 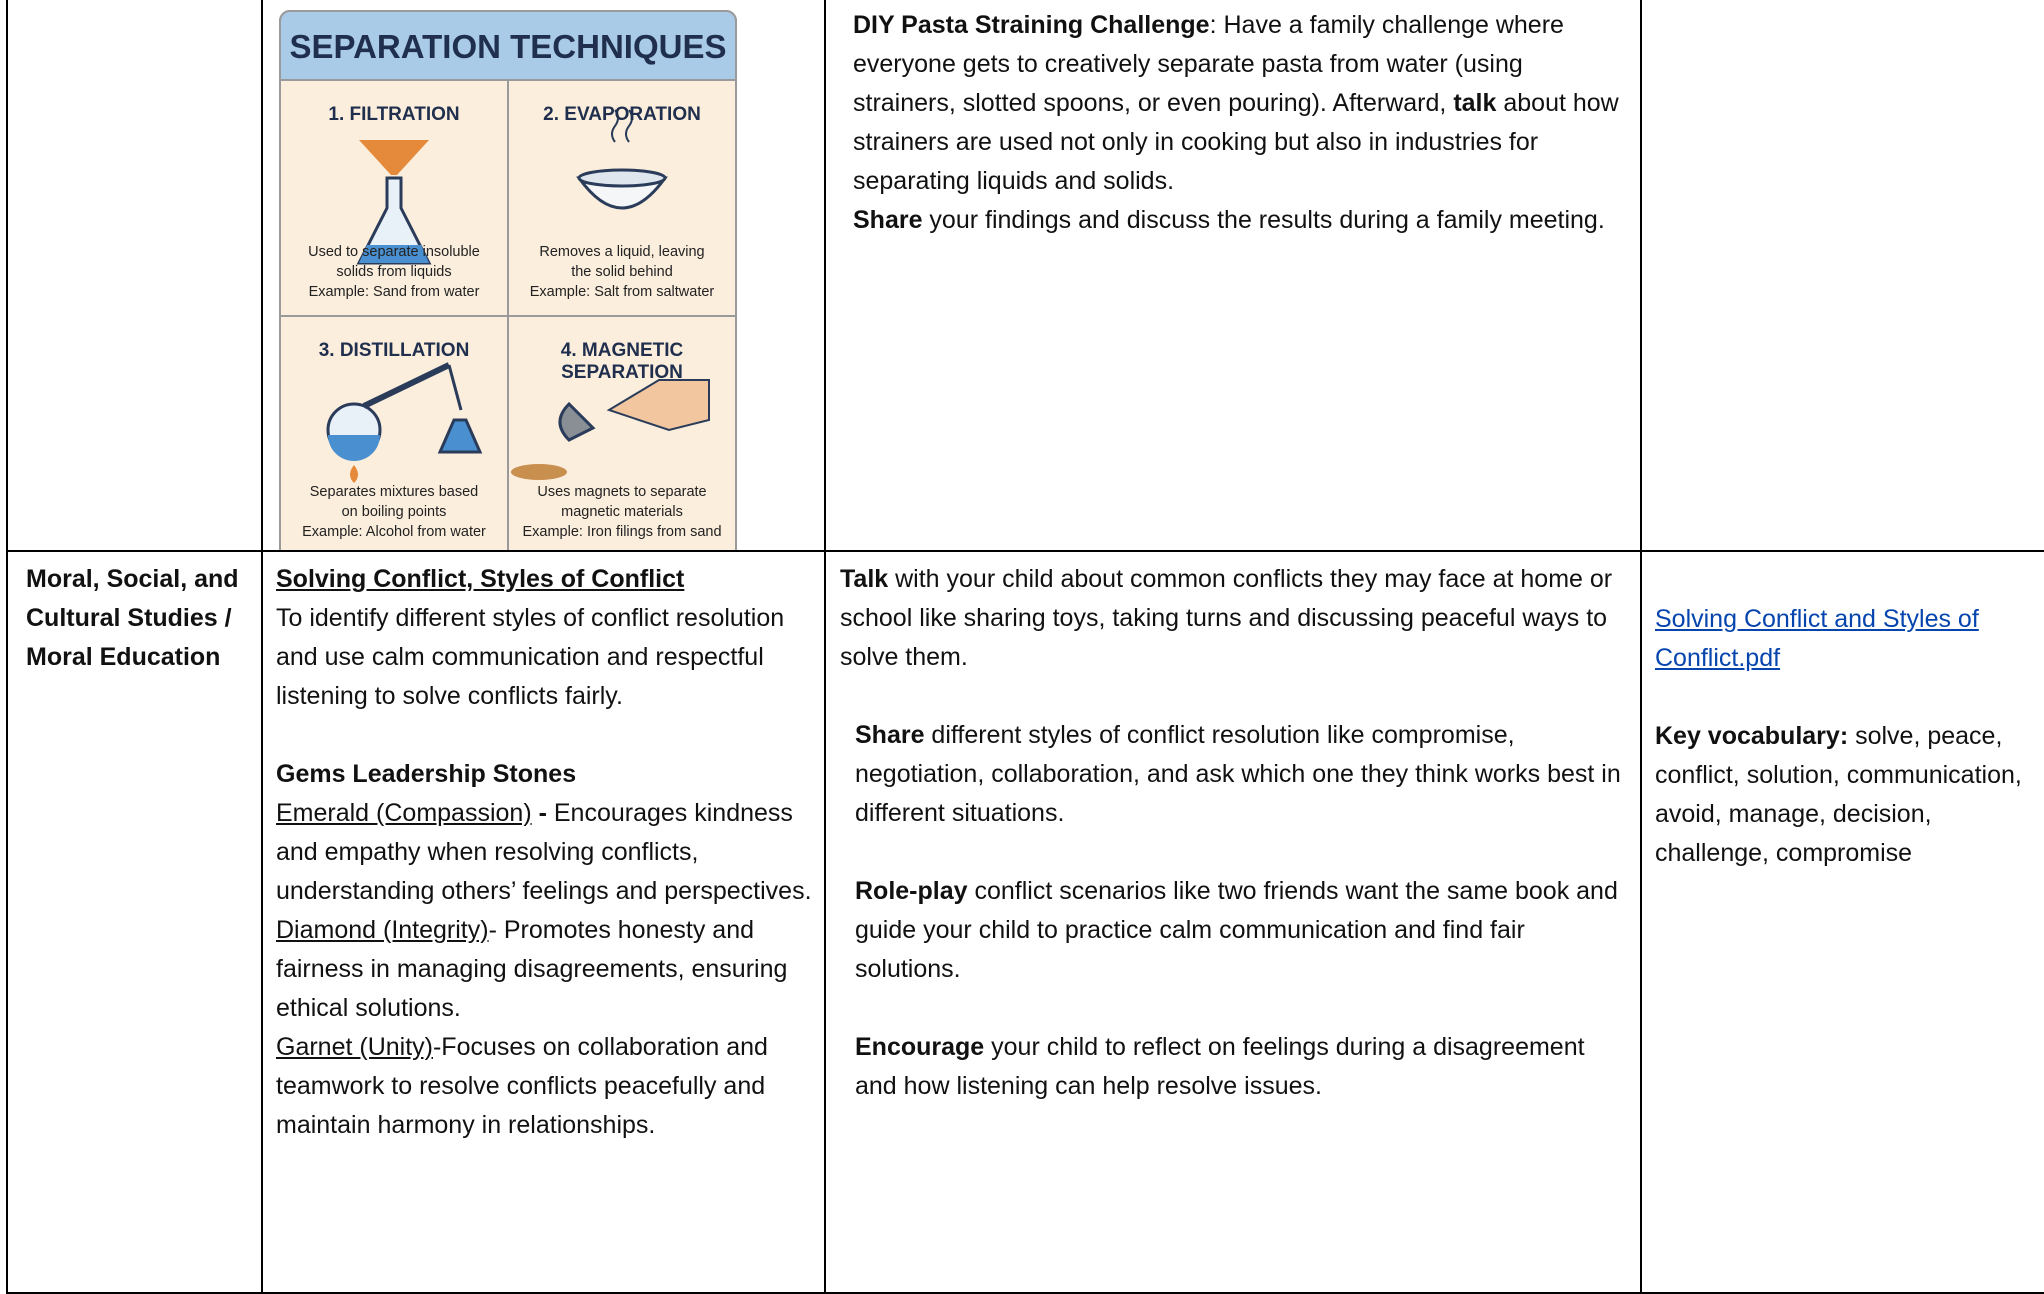 I want to click on panel-heading: 2. EVAPORATION, so click(x=622, y=114).